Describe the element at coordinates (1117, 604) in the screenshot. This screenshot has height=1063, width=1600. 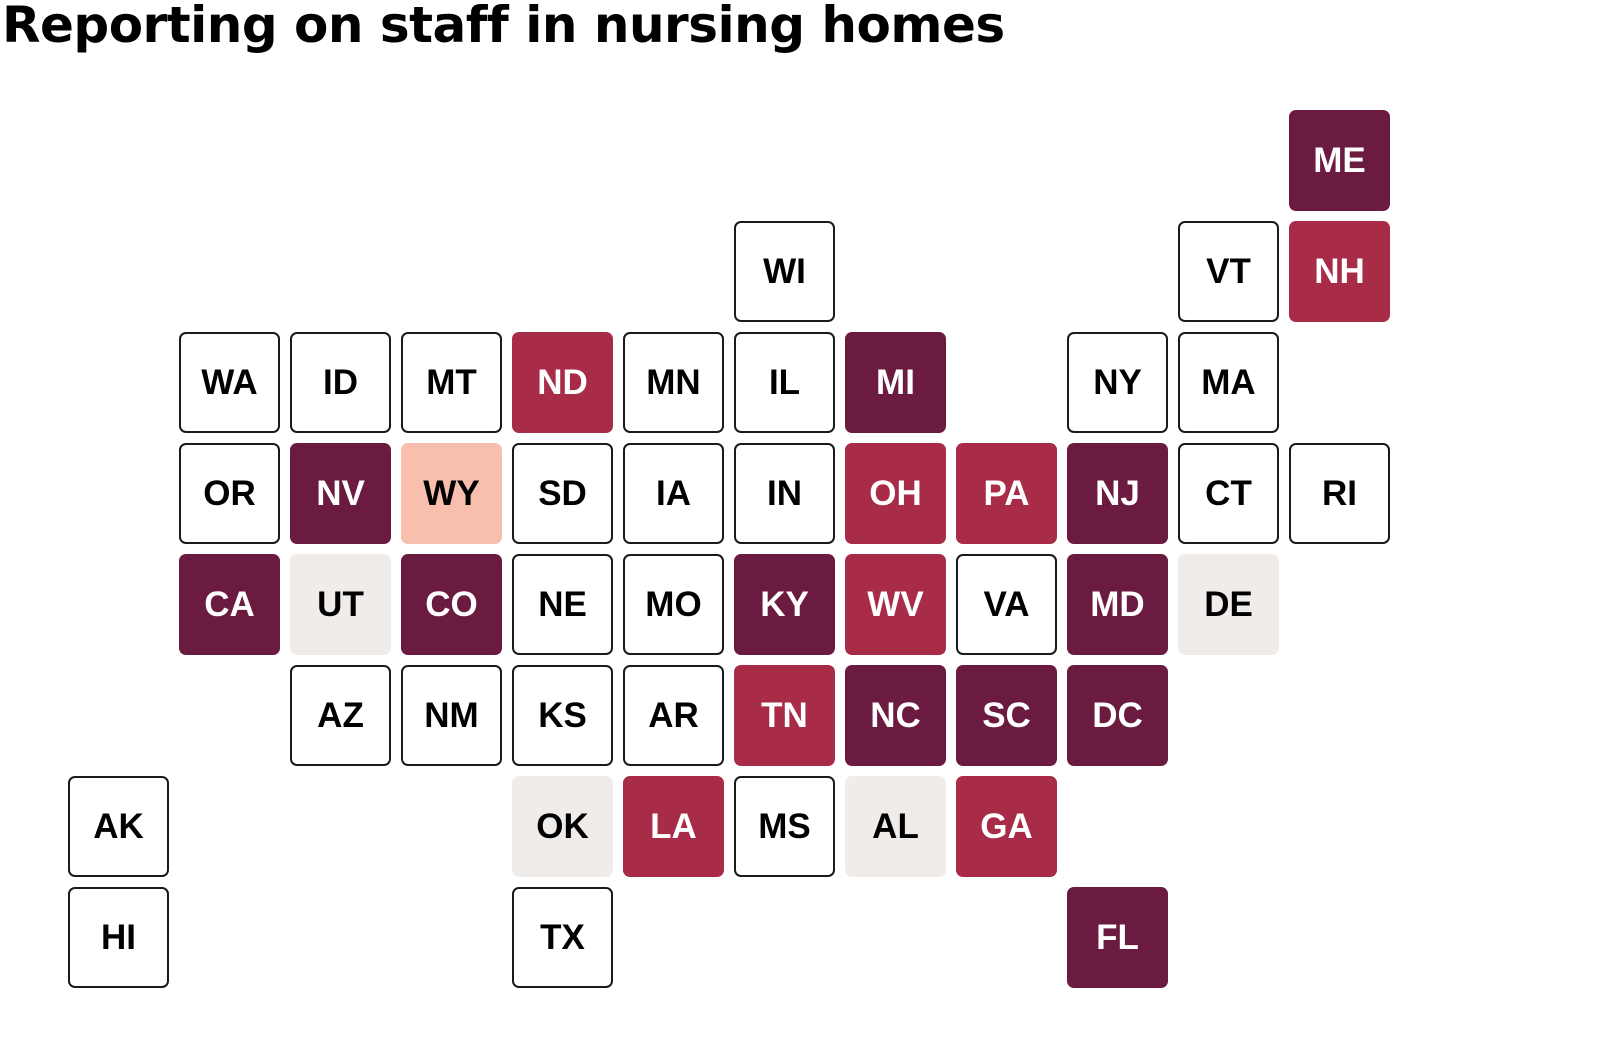
I see `state-tile-md: MD` at that location.